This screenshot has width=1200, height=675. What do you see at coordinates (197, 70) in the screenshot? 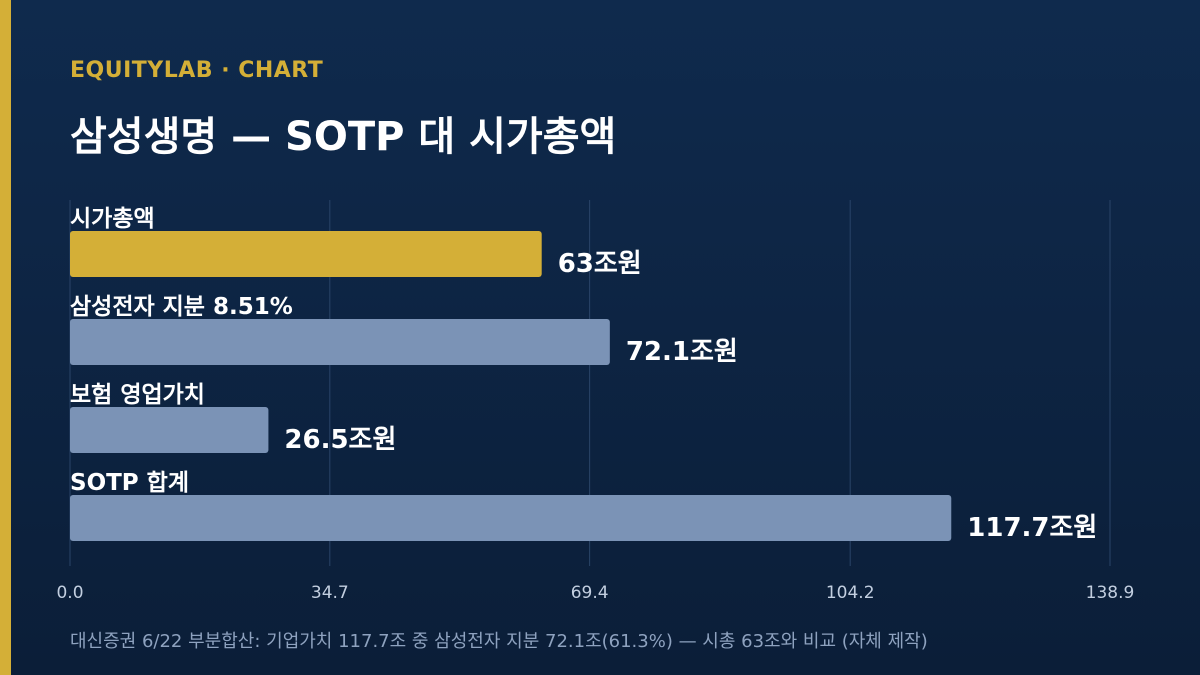
I see `eyebrow-label: EQUITYLAB · CHART` at bounding box center [197, 70].